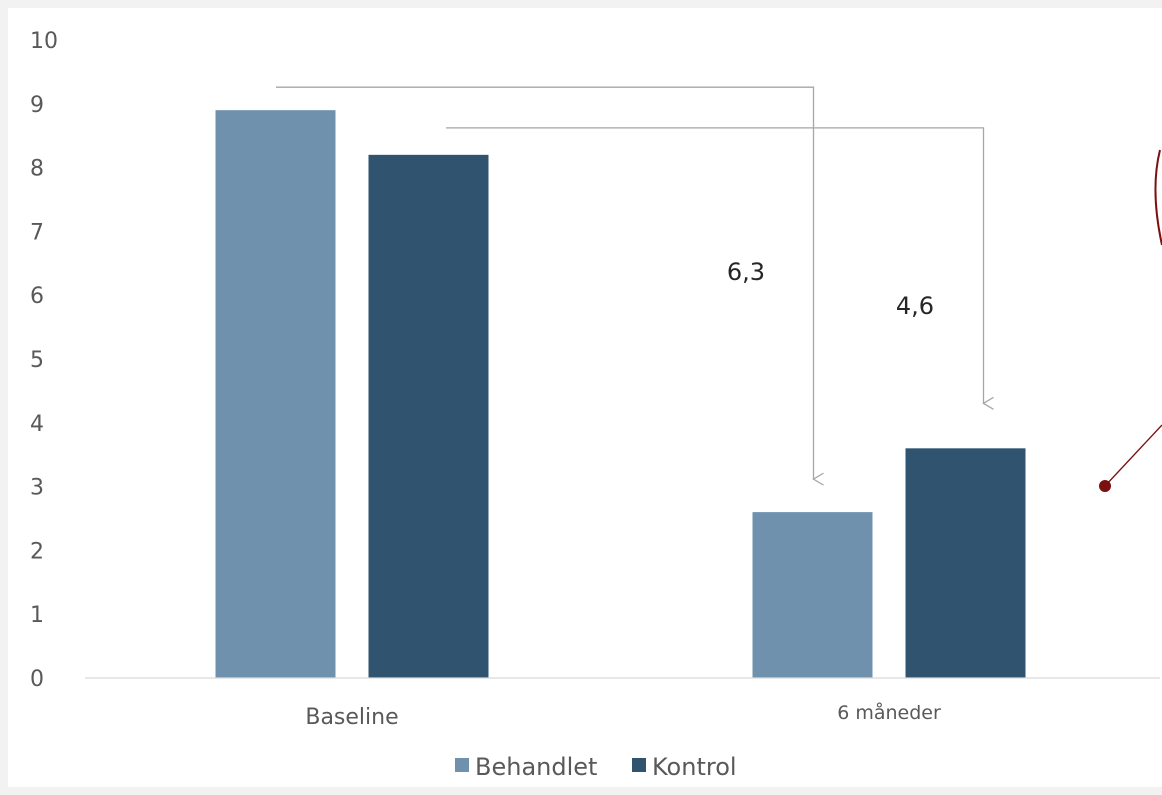 This screenshot has width=1162, height=795. What do you see at coordinates (915, 306) in the screenshot?
I see `change-label-kontrol: 4,6` at bounding box center [915, 306].